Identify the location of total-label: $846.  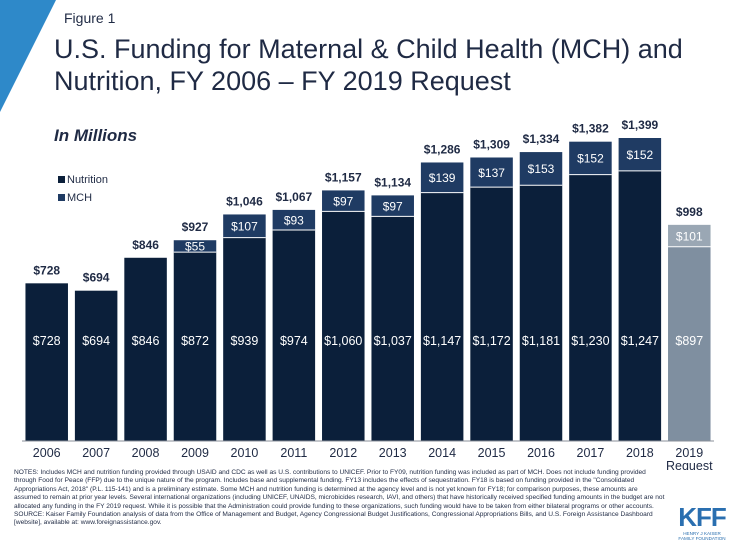
(145, 245).